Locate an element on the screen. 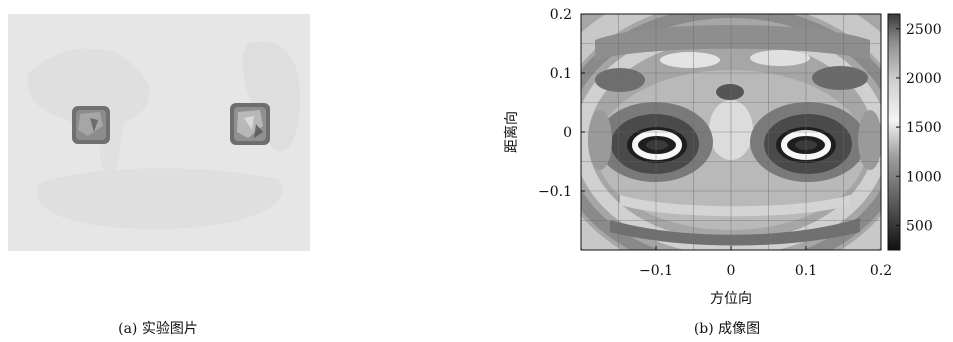  y-axis-ticks: 0.2 0.1 0 −0.1 is located at coordinates (561, 103).